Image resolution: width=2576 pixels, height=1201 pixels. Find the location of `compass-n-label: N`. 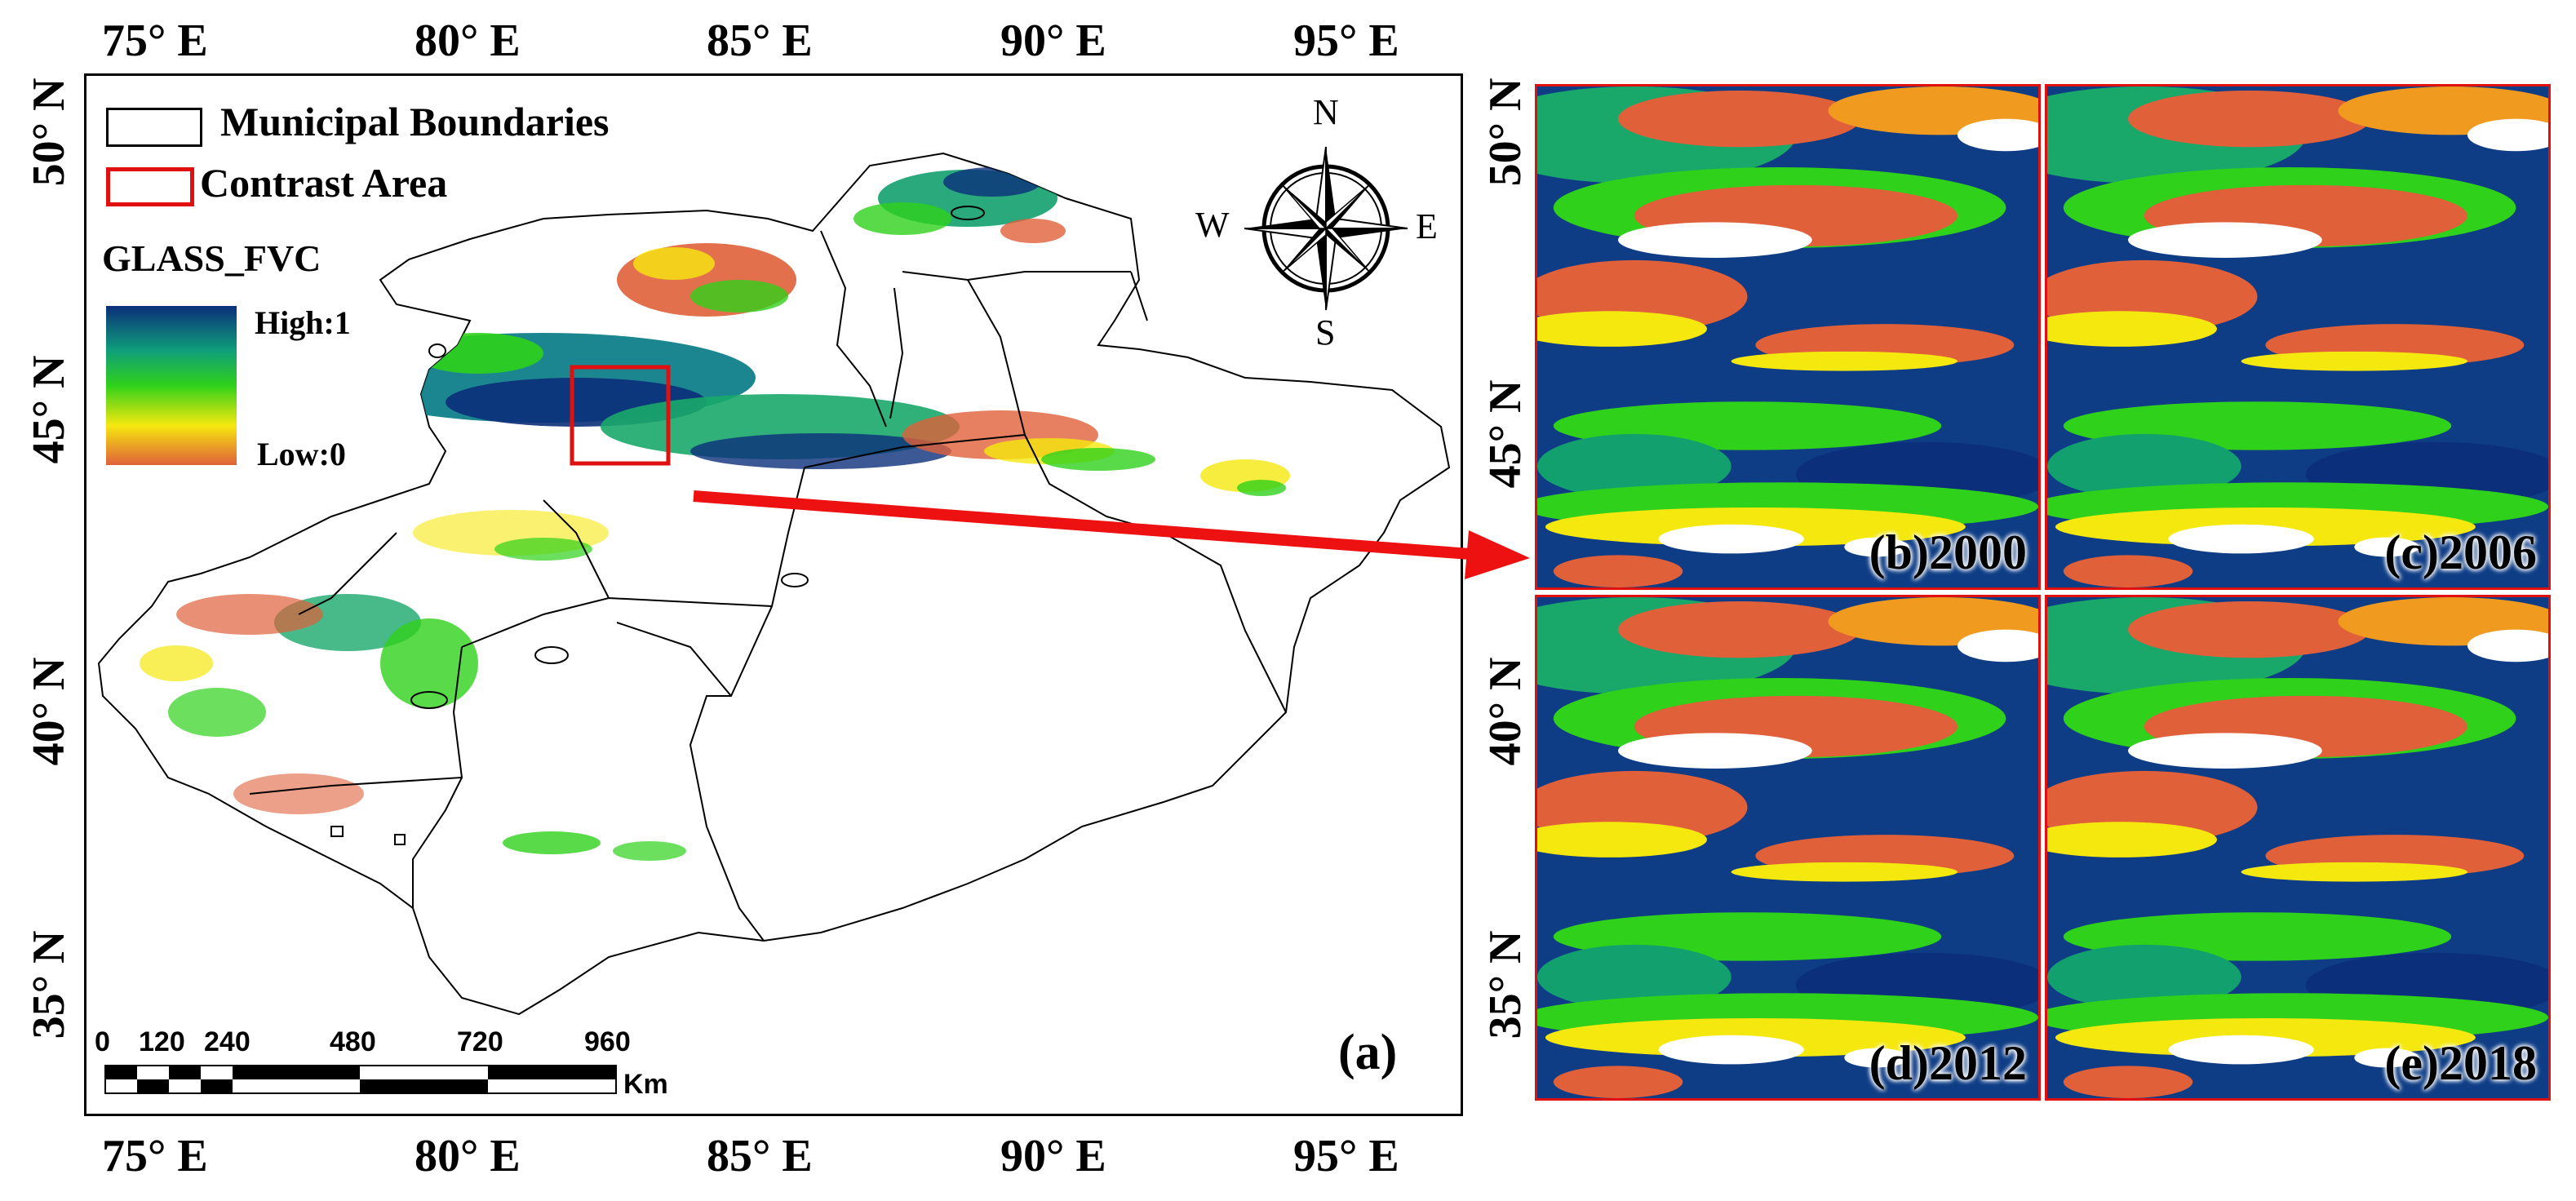

compass-n-label: N is located at coordinates (1326, 112).